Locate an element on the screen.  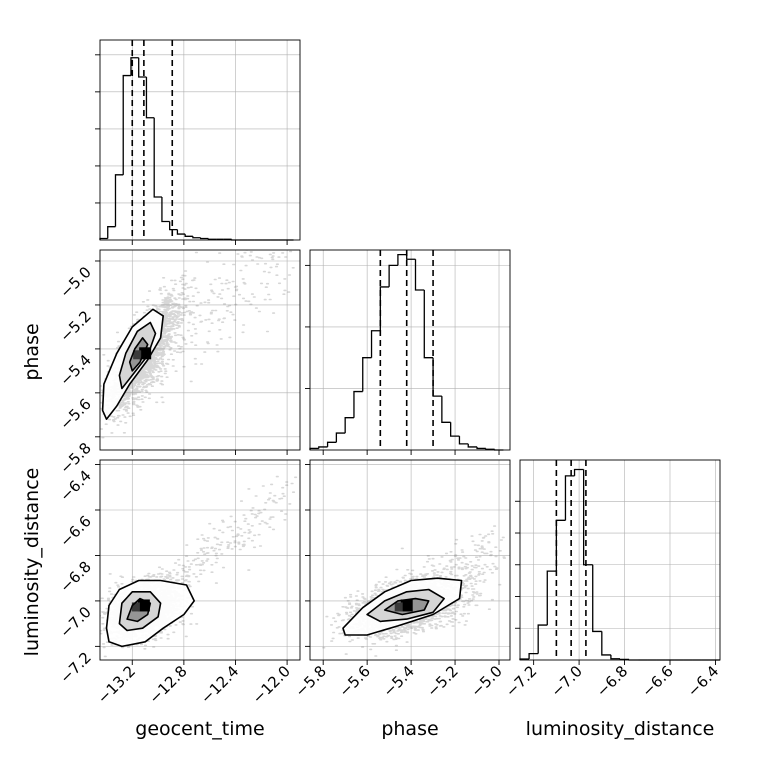
joint-luminosity_distance-geocent_time-ytick-label-2: −6.8 is located at coordinates (75, 577).